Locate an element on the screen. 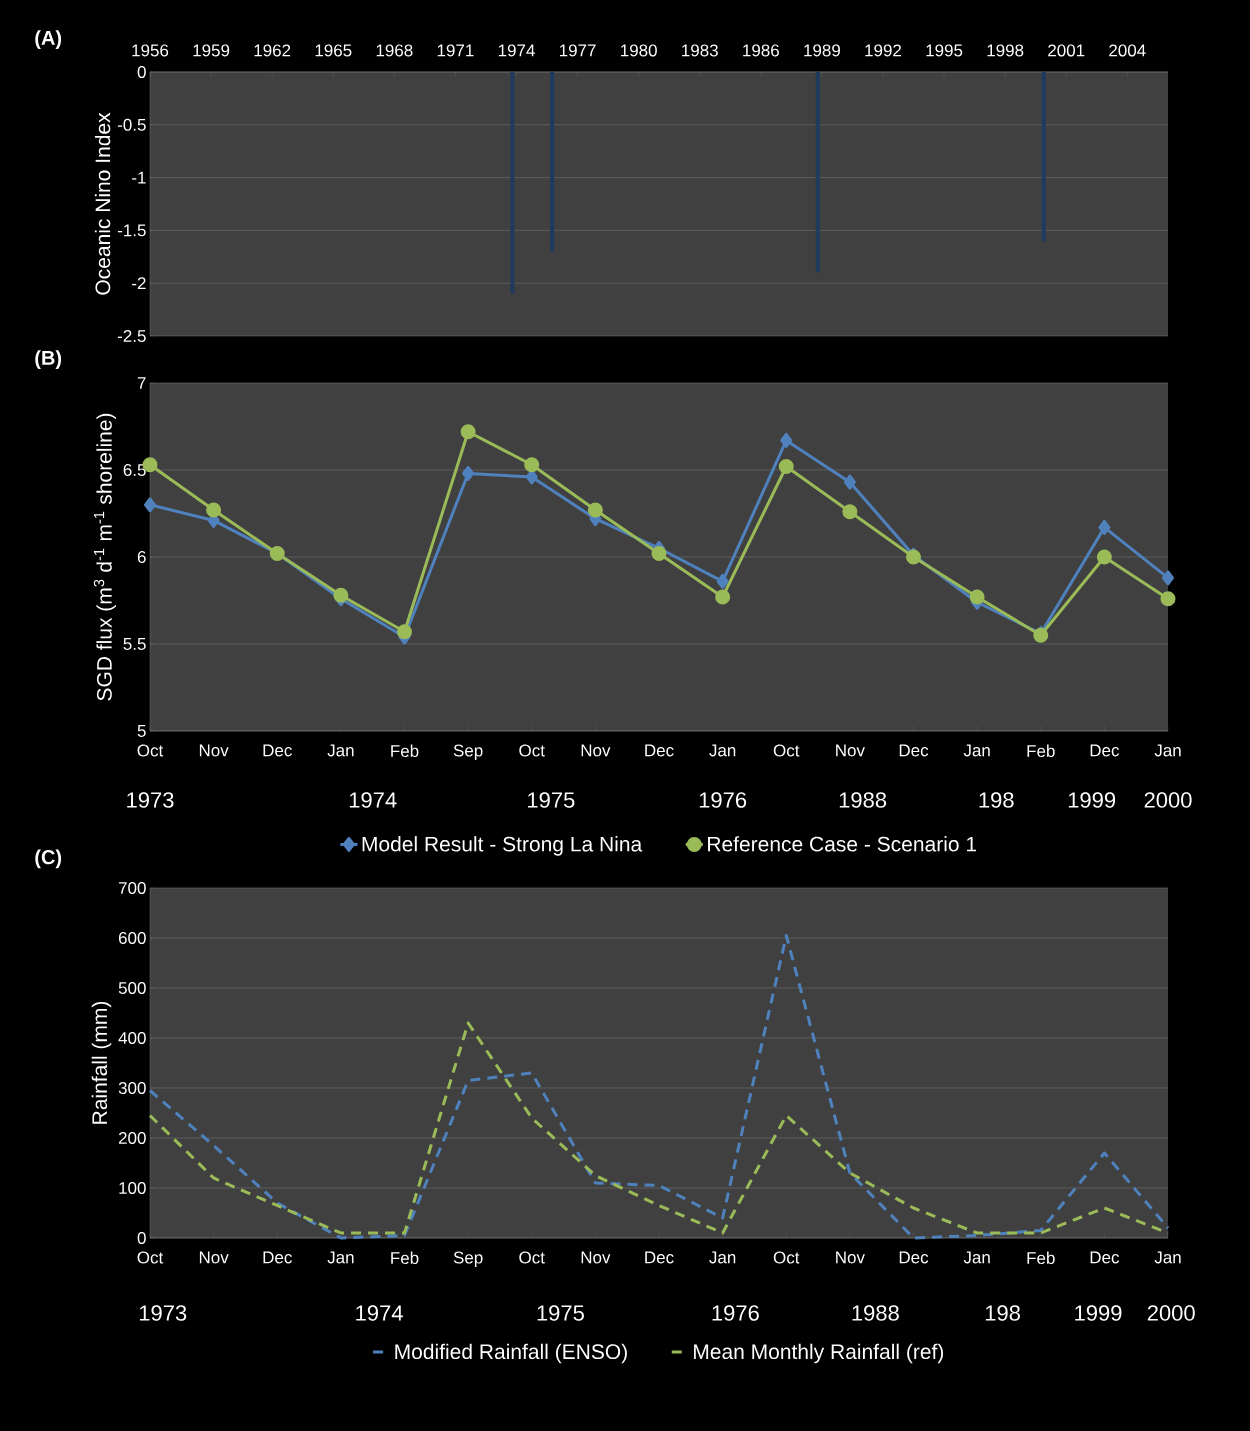  x-tick-label: 1974 is located at coordinates (516, 50).